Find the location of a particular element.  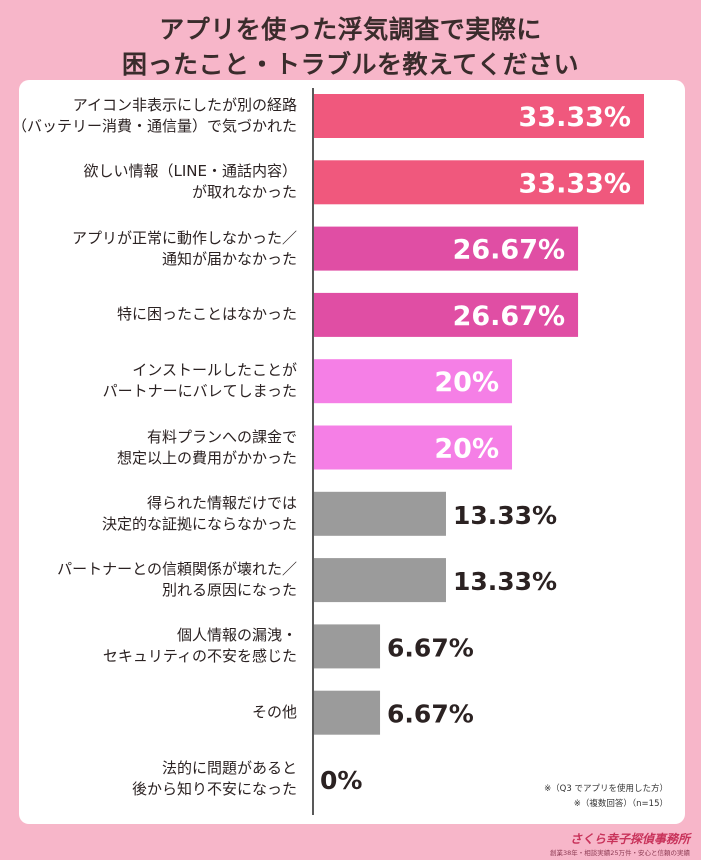

category-label-line: 欲しい情報（LINE・通話内容） is located at coordinates (190, 171).